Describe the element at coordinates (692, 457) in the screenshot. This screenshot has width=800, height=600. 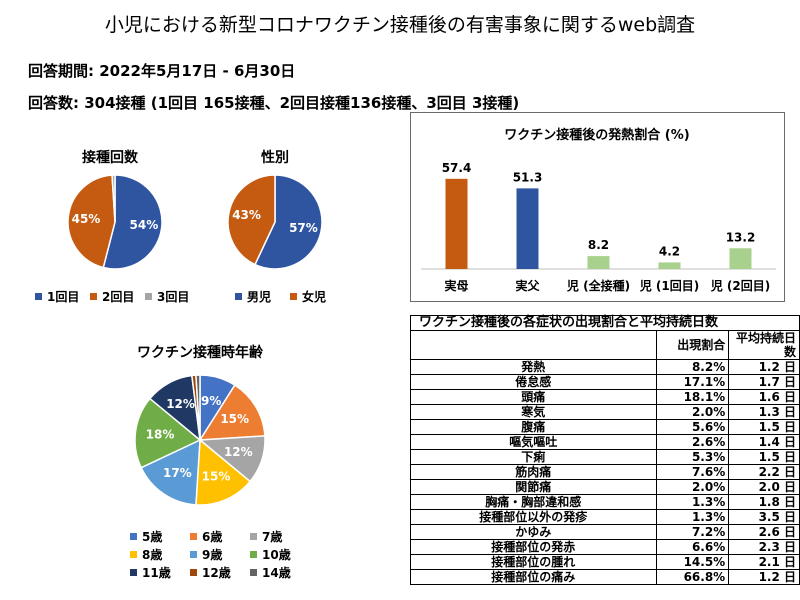
I see `symptom-rate: 5.3%` at that location.